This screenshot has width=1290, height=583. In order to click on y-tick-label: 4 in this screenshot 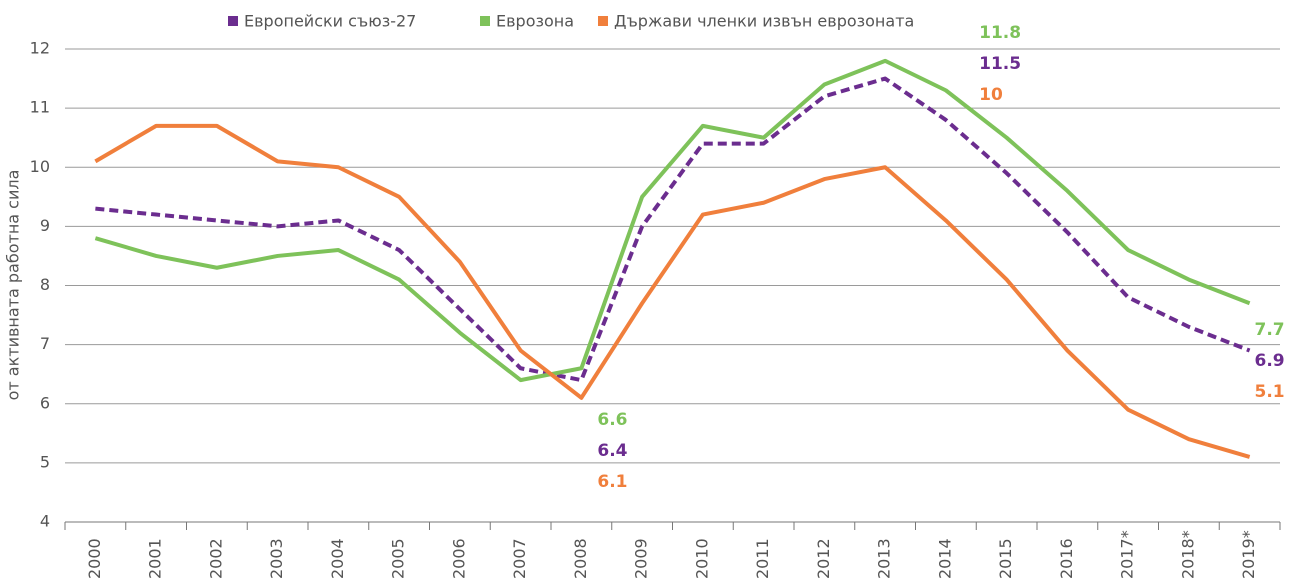, I will do `click(45, 521)`.